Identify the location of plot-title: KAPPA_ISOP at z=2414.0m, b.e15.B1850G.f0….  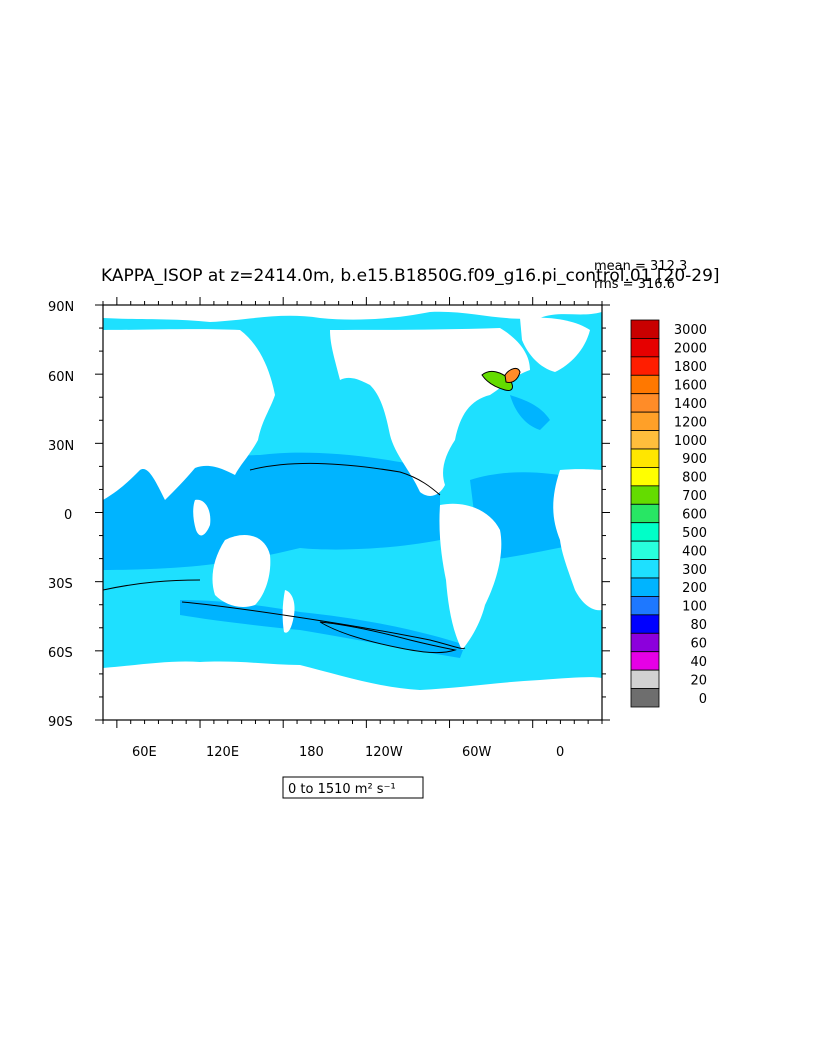
(410, 276).